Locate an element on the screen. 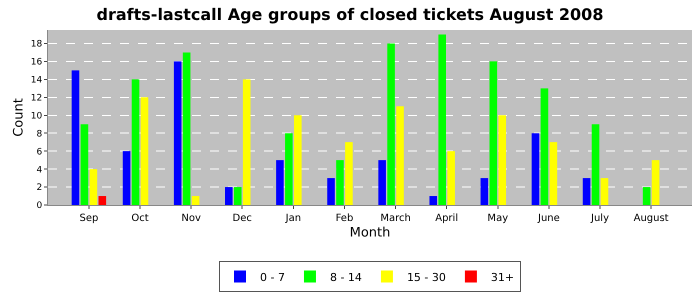 The height and width of the screenshot is (300, 700). chart-title: drafts-lastcall Age groups of closed tickets August 2008 is located at coordinates (350, 14).